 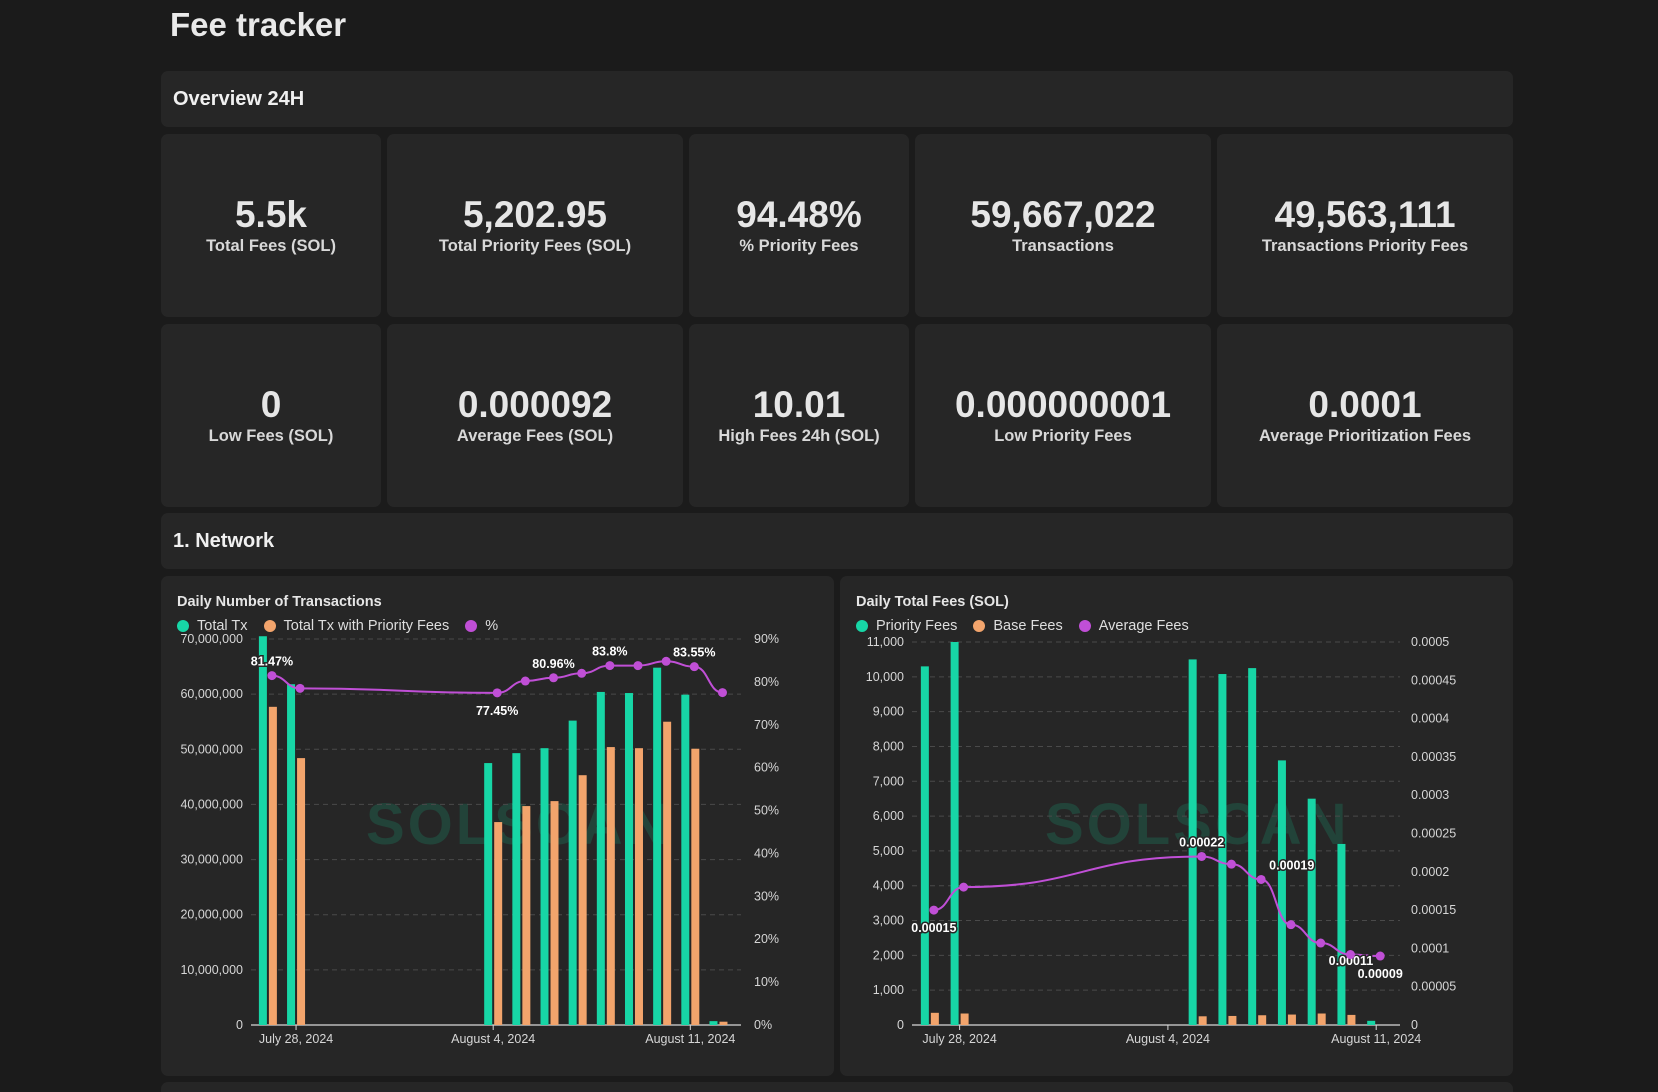 I want to click on y-right-tick-label: 0.0005, so click(x=1430, y=642).